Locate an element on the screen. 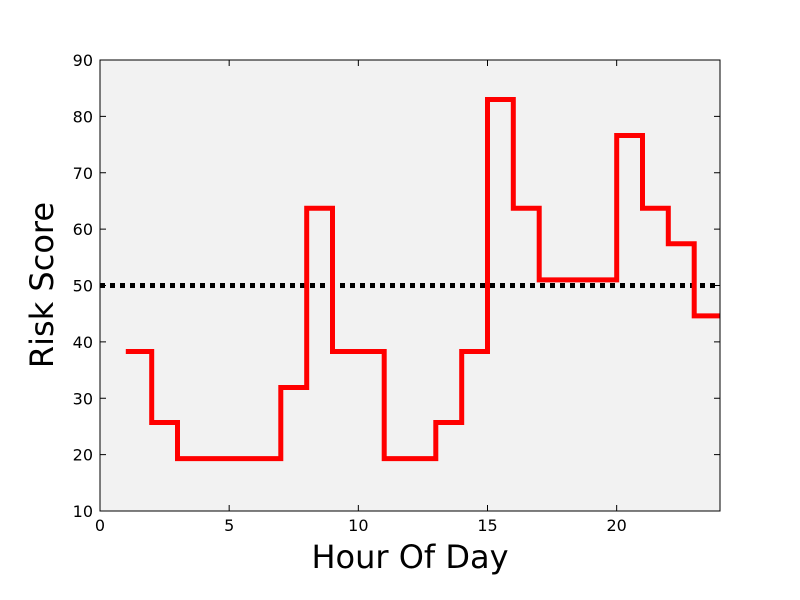  y-tick-label: 50 is located at coordinates (83, 286).